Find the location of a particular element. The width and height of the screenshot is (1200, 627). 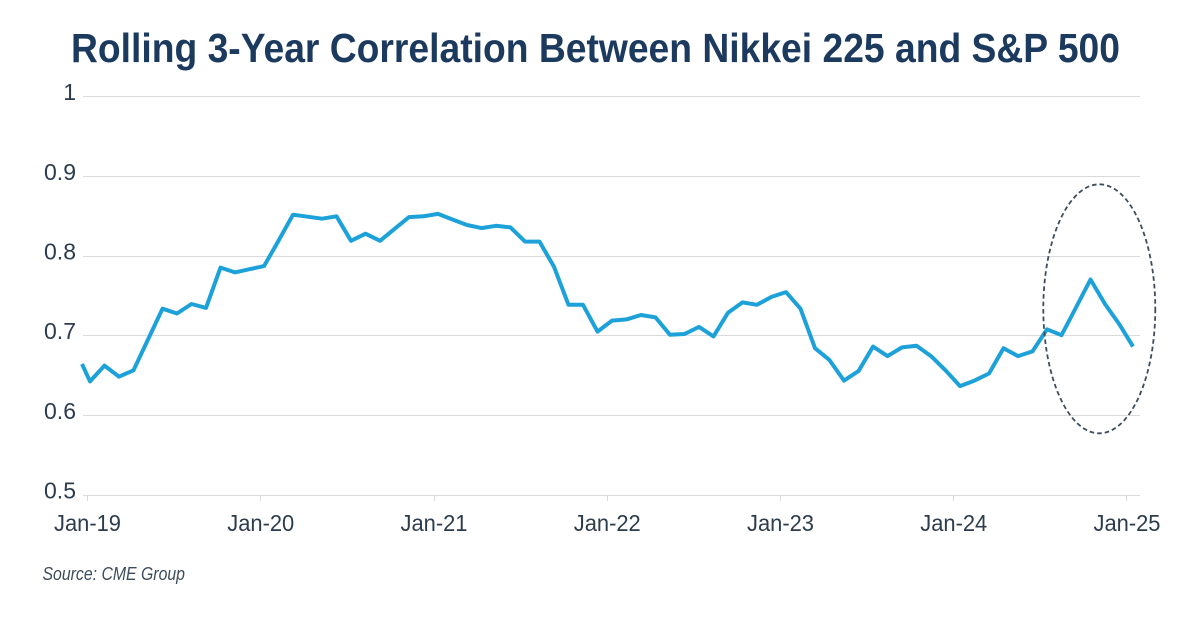

svg-text: 0.7 is located at coordinates (60, 331).